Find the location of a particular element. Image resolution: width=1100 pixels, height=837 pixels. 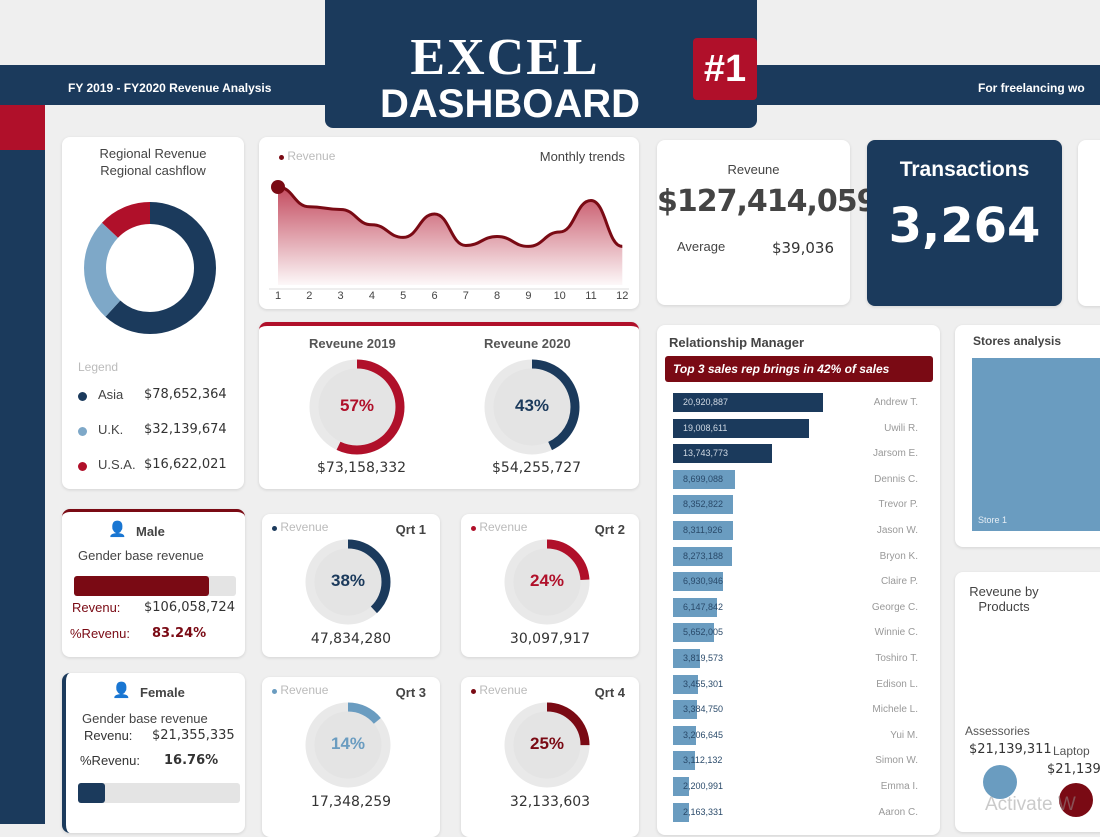

gender-subtitle: Gender base revenue is located at coordinates (141, 555).